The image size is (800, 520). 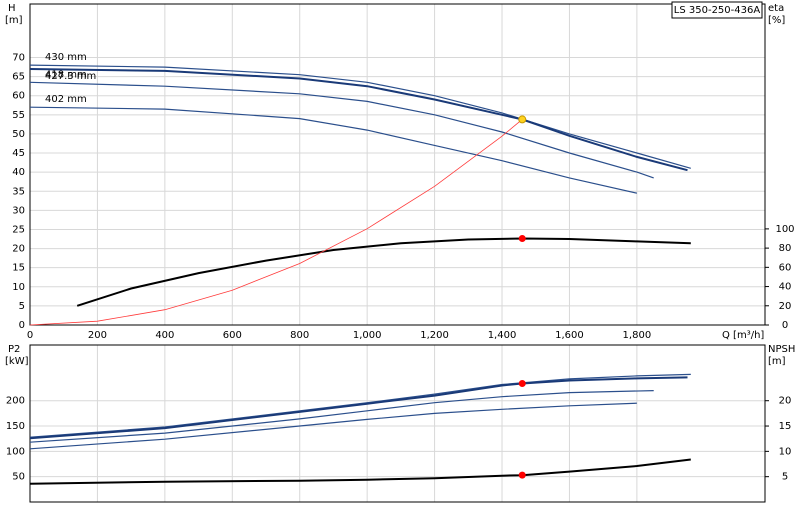 I want to click on y-tick-label: 150, so click(x=15, y=426).